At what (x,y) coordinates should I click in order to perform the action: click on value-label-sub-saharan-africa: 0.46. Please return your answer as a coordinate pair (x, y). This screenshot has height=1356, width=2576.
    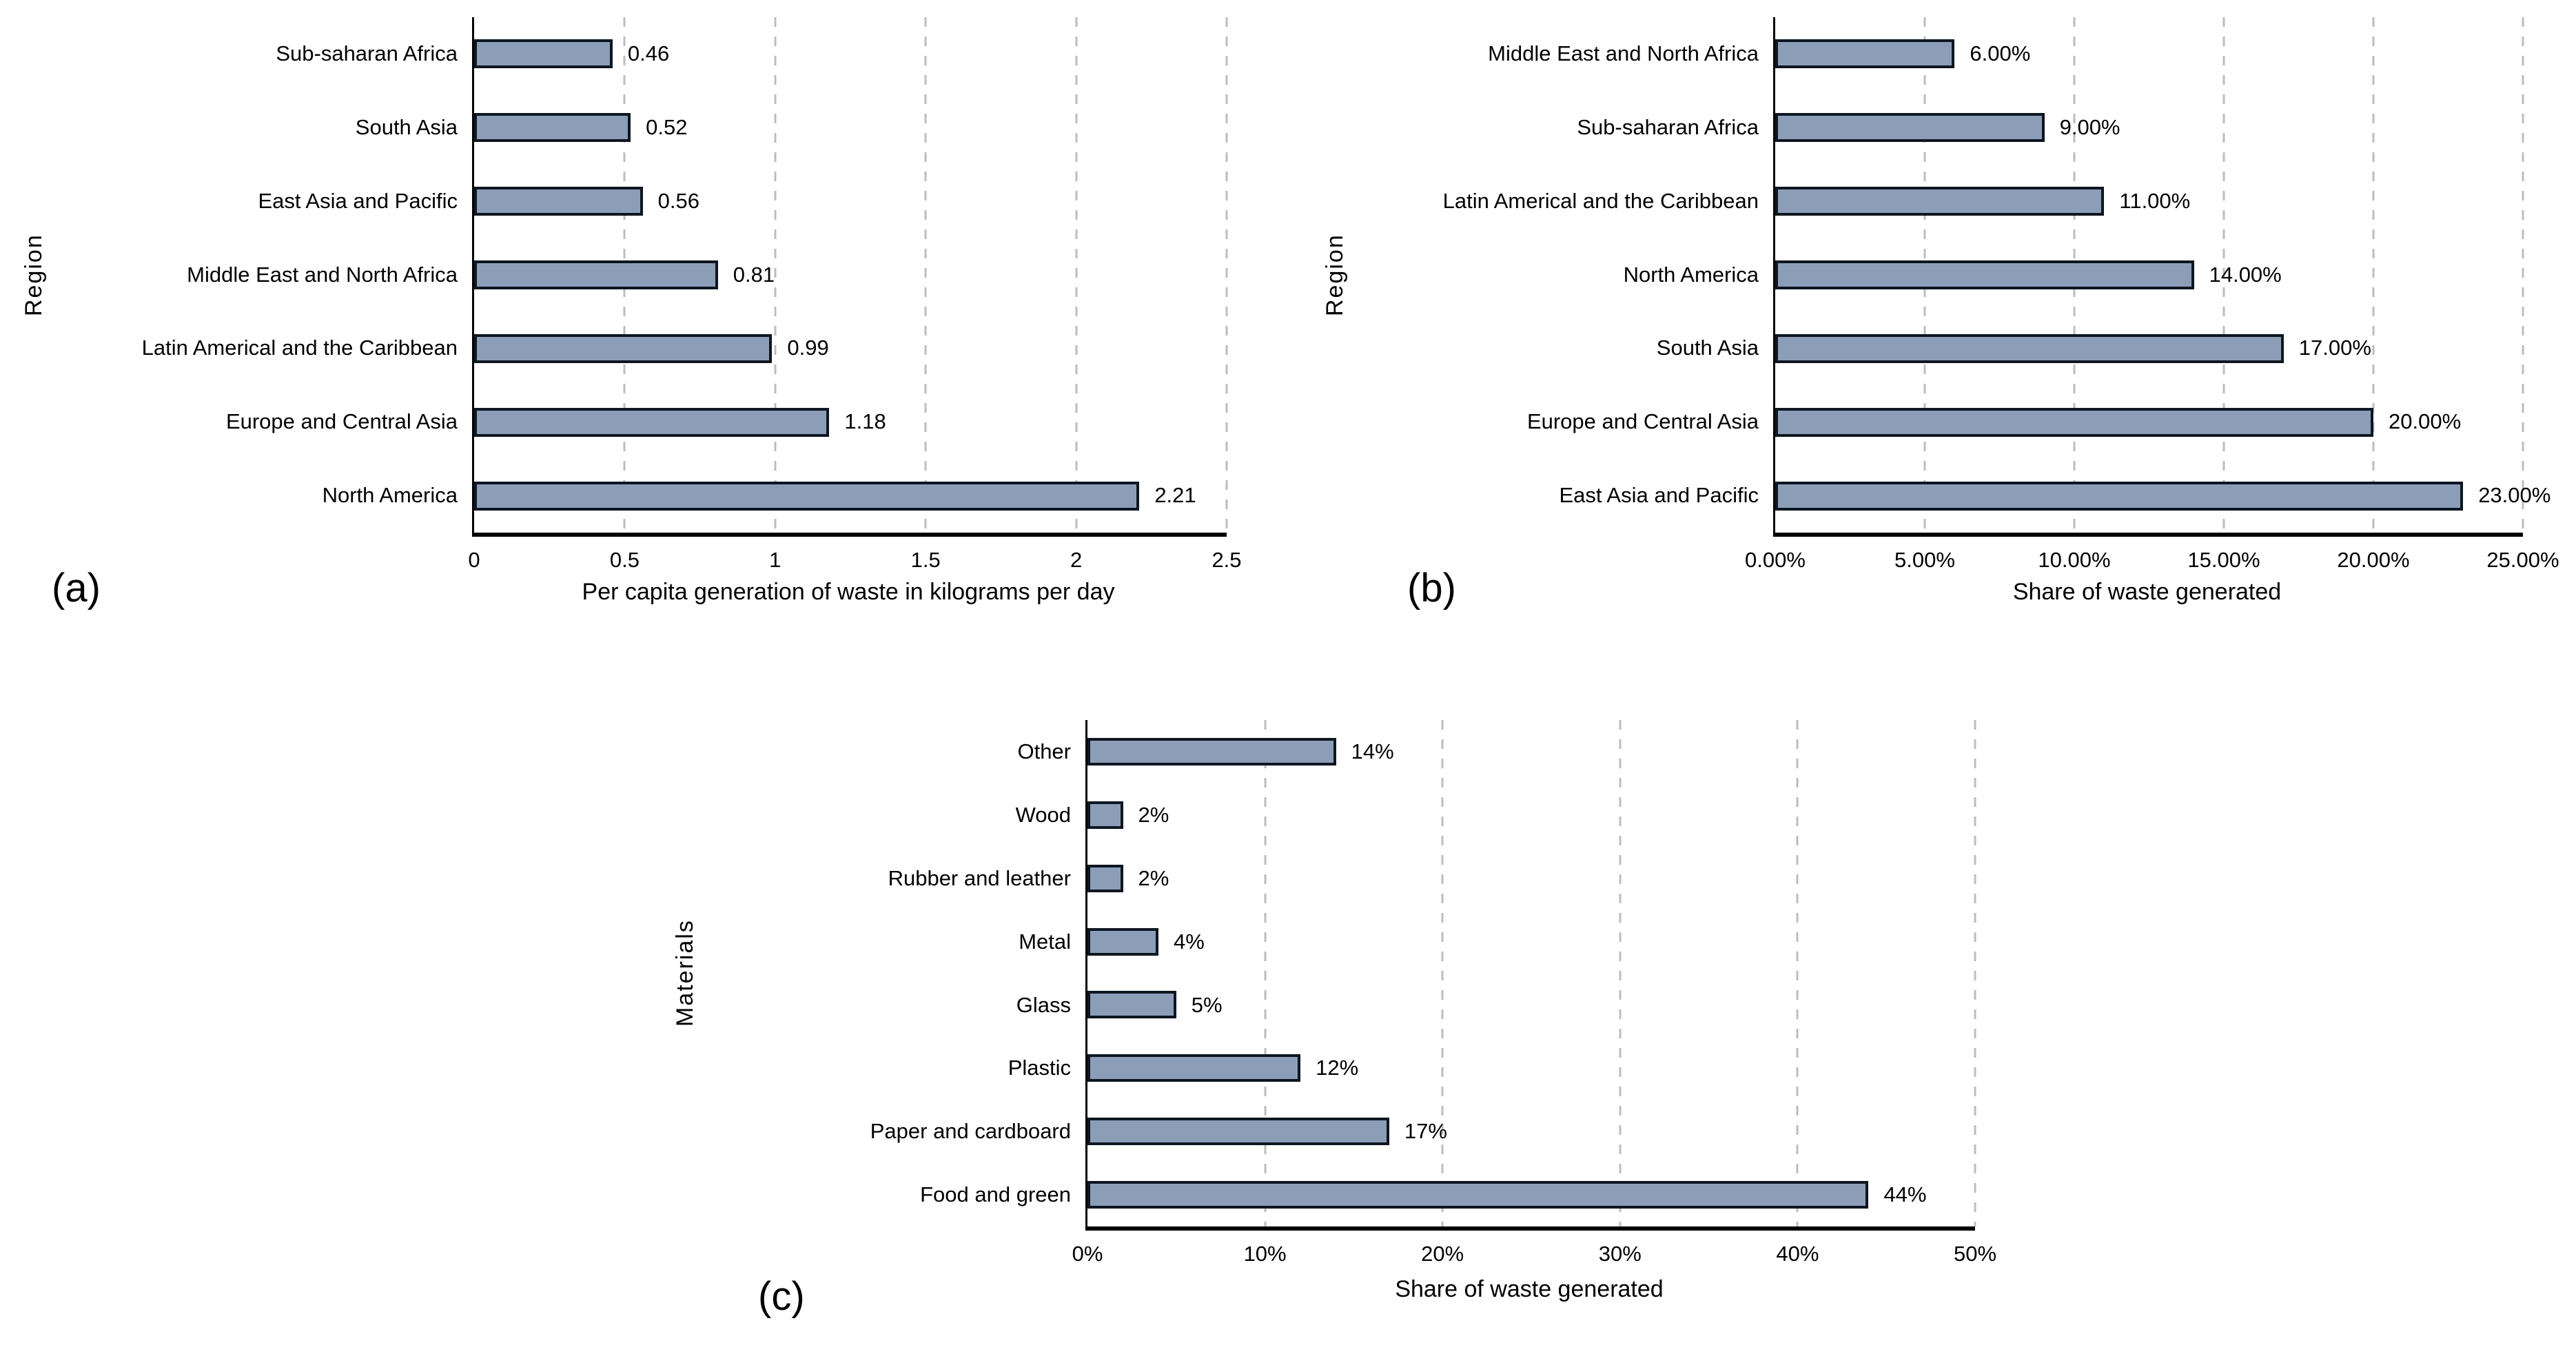
    Looking at the image, I should click on (648, 53).